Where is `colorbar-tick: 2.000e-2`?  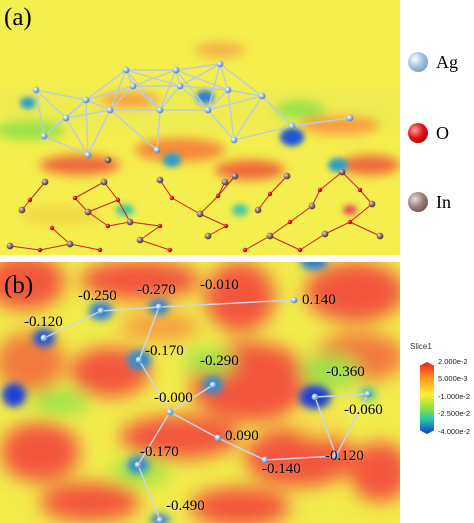
colorbar-tick: 2.000e-2 is located at coordinates (453, 361).